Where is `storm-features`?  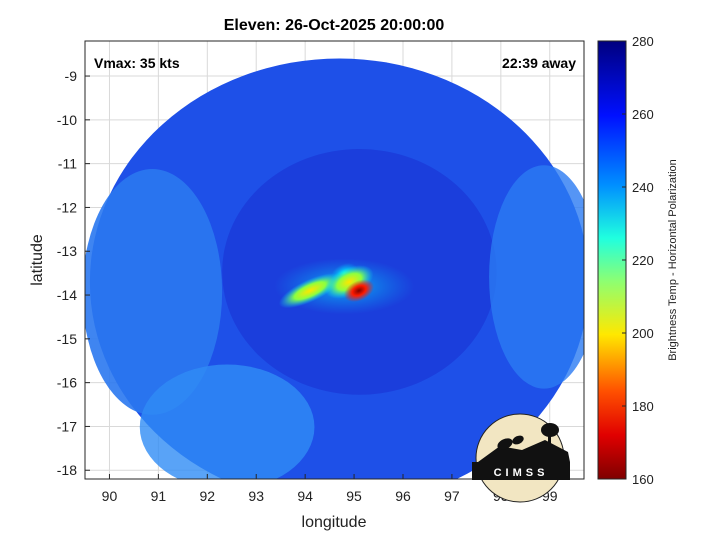 storm-features is located at coordinates (344, 286).